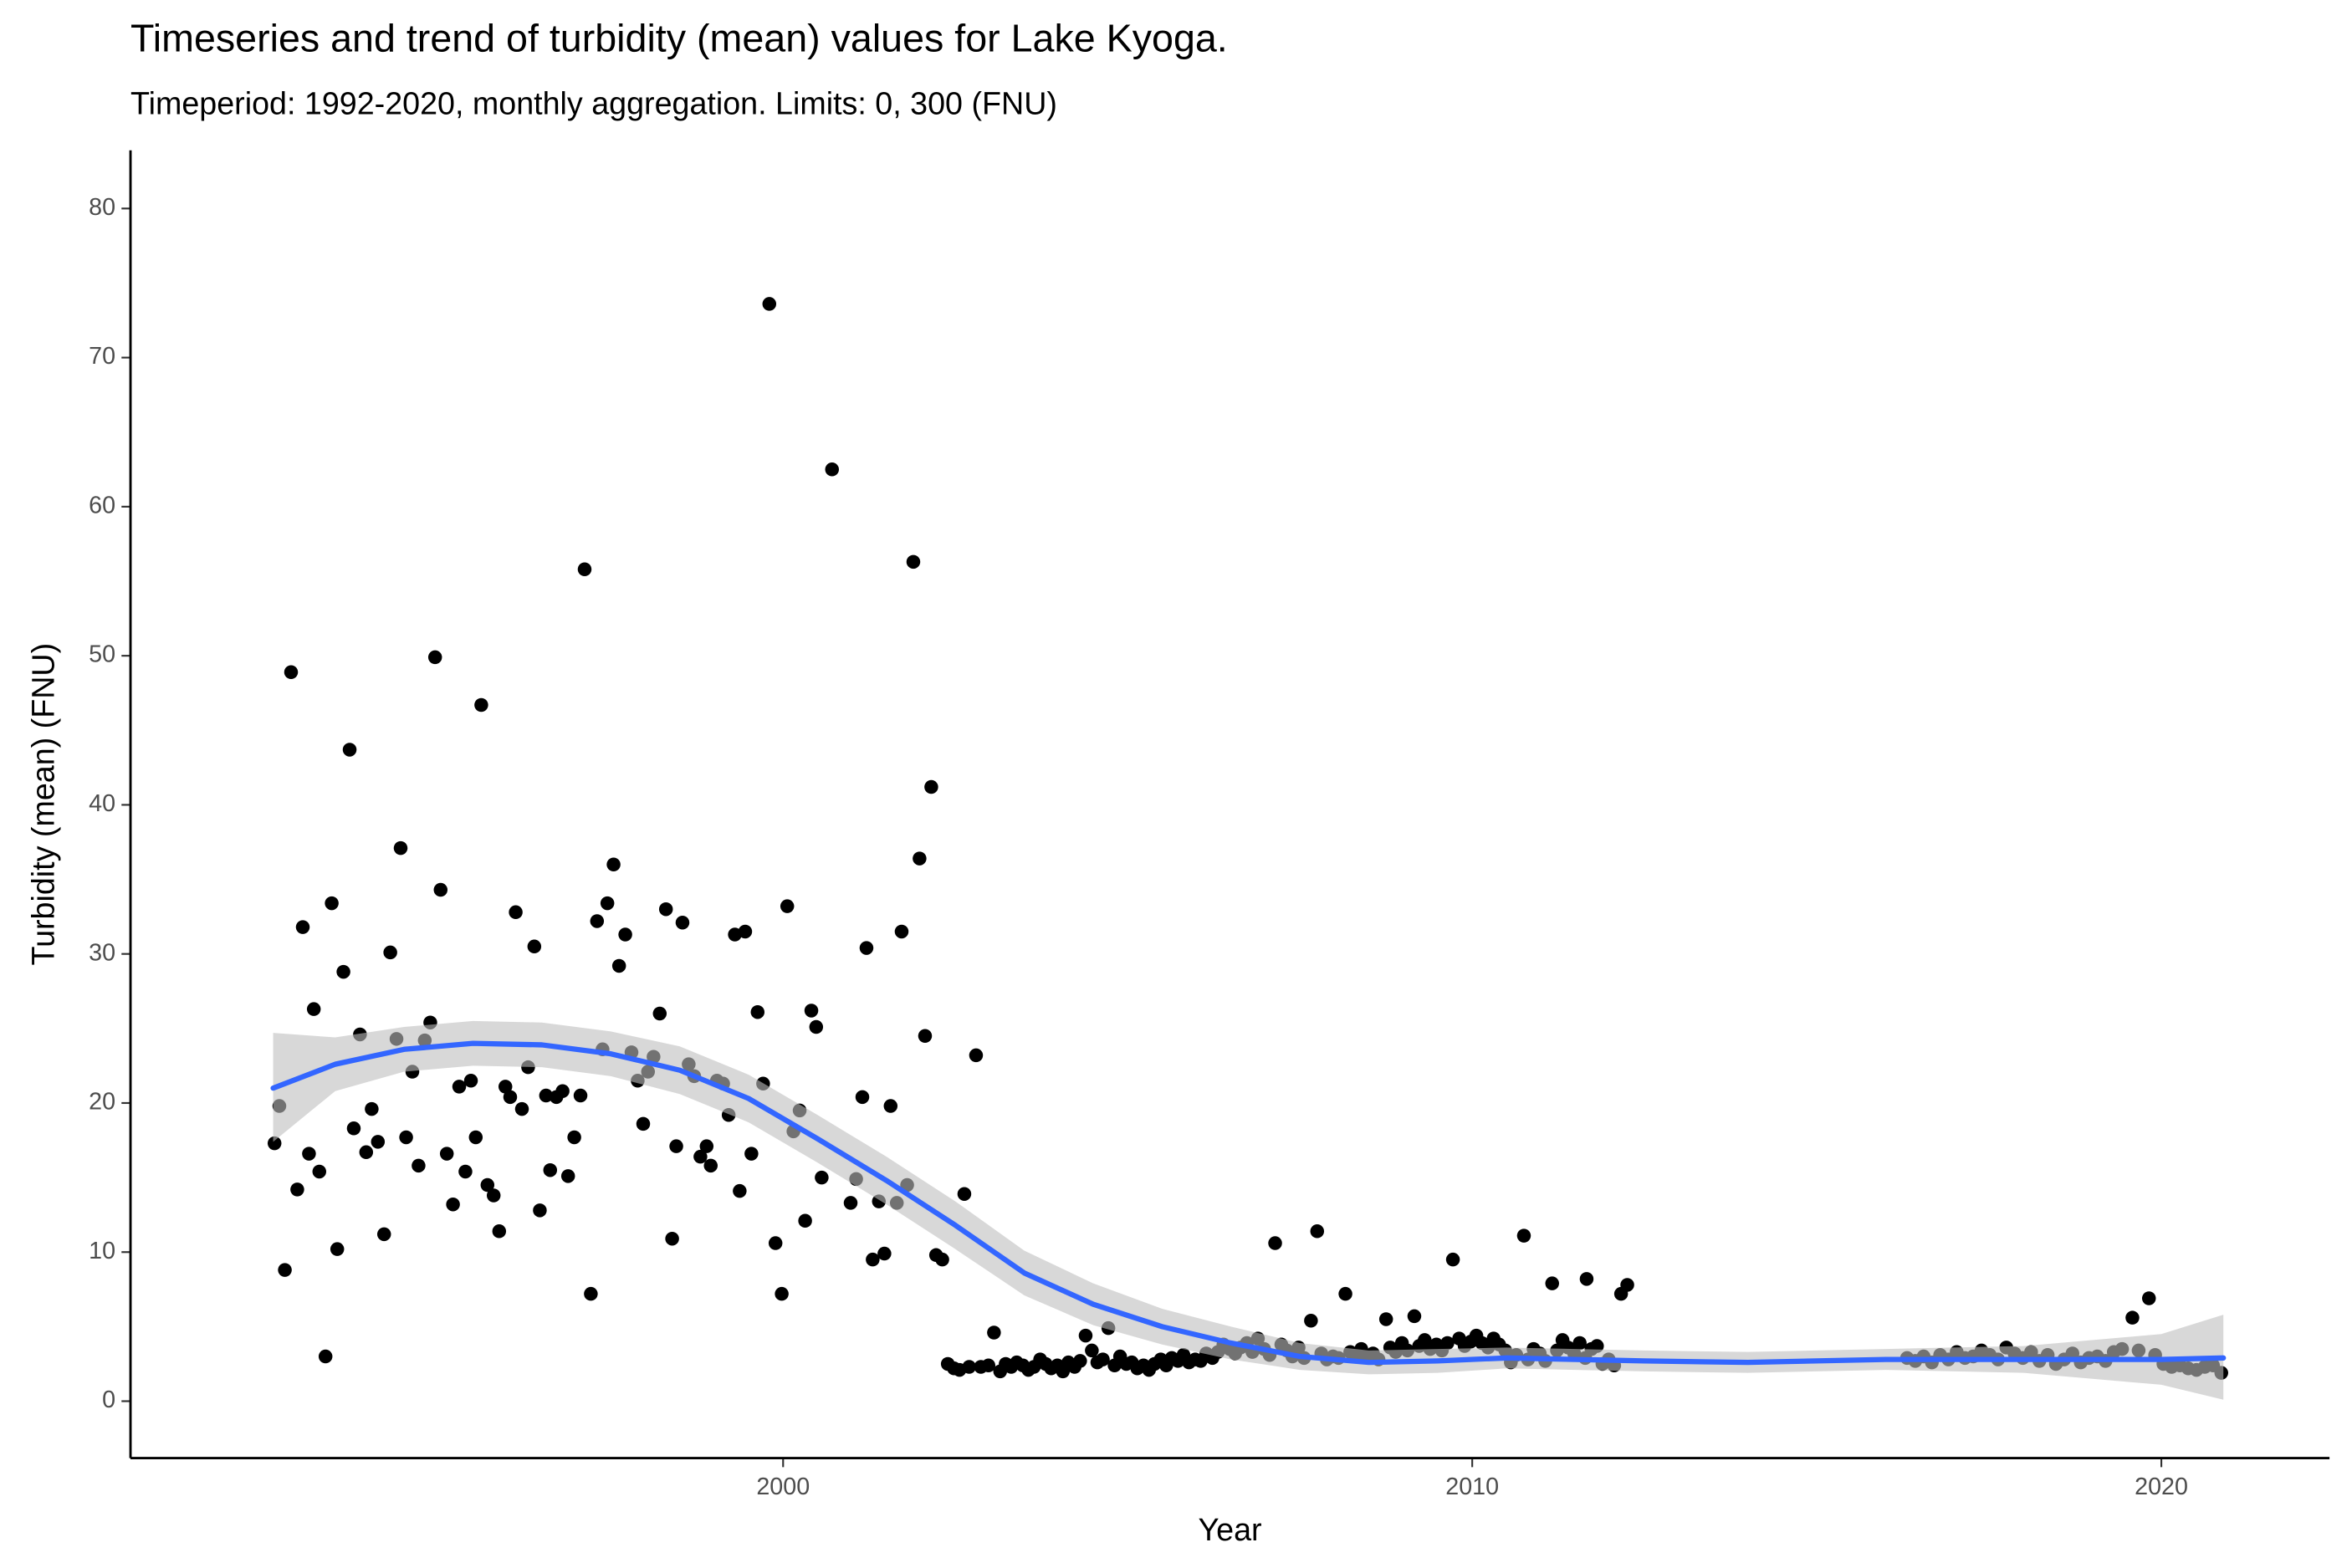 The height and width of the screenshot is (1568, 2352). I want to click on y-tick-label: 30, so click(102, 952).